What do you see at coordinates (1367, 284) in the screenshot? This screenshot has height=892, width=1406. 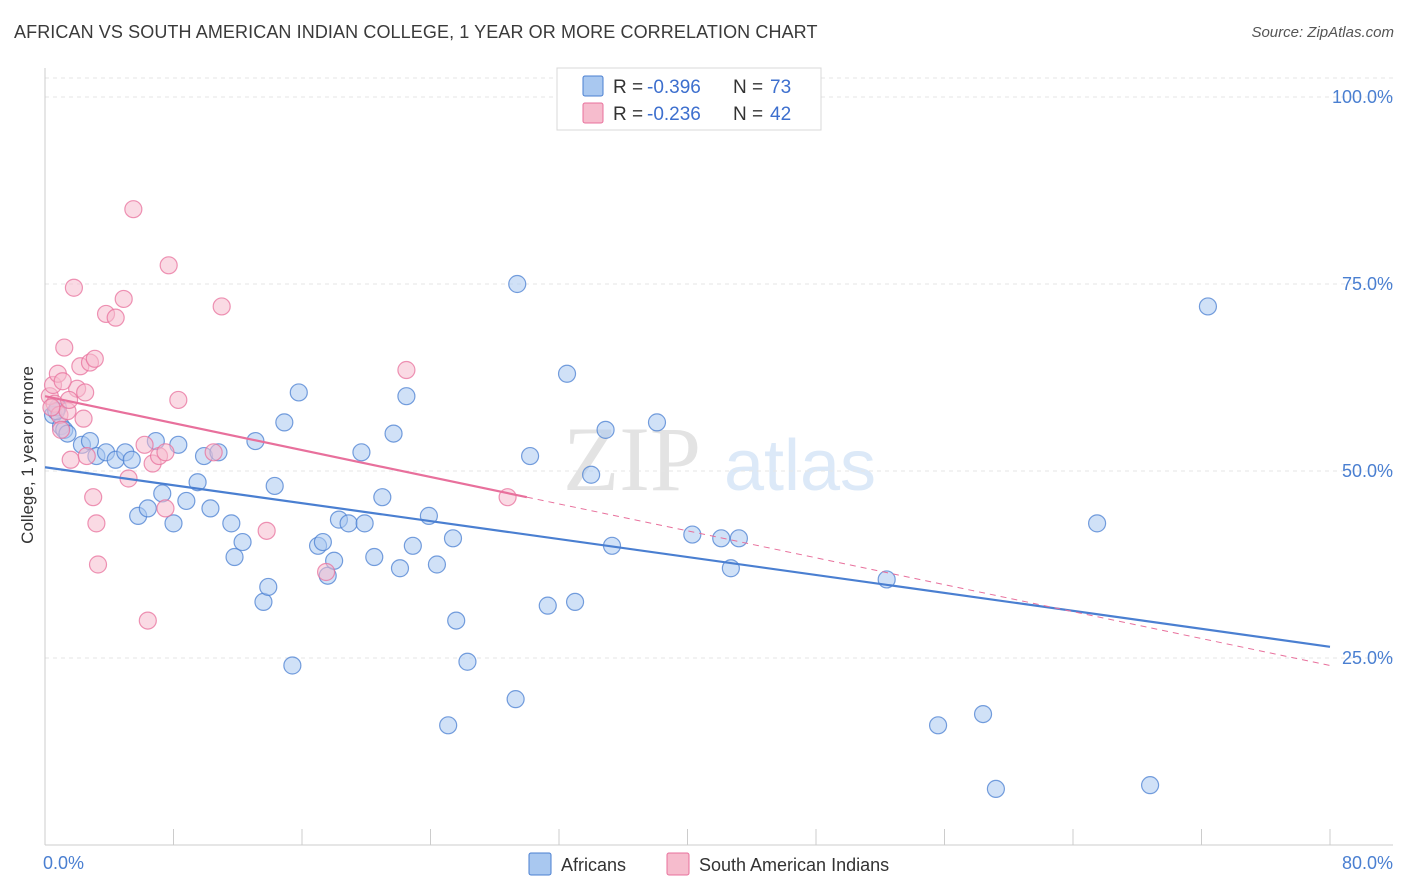 I see `y-tick-label-1: 75.0%` at bounding box center [1367, 284].